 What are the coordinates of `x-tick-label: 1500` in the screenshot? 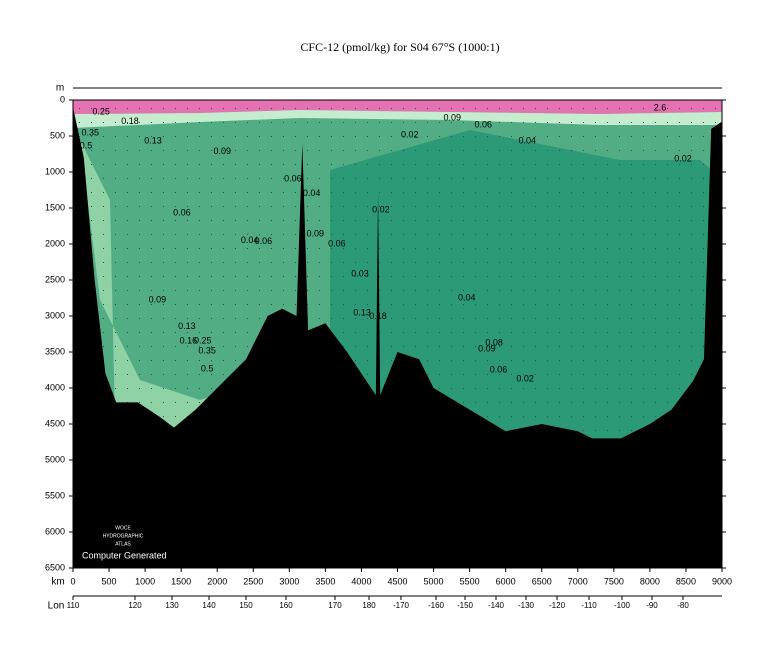 It's located at (181, 581).